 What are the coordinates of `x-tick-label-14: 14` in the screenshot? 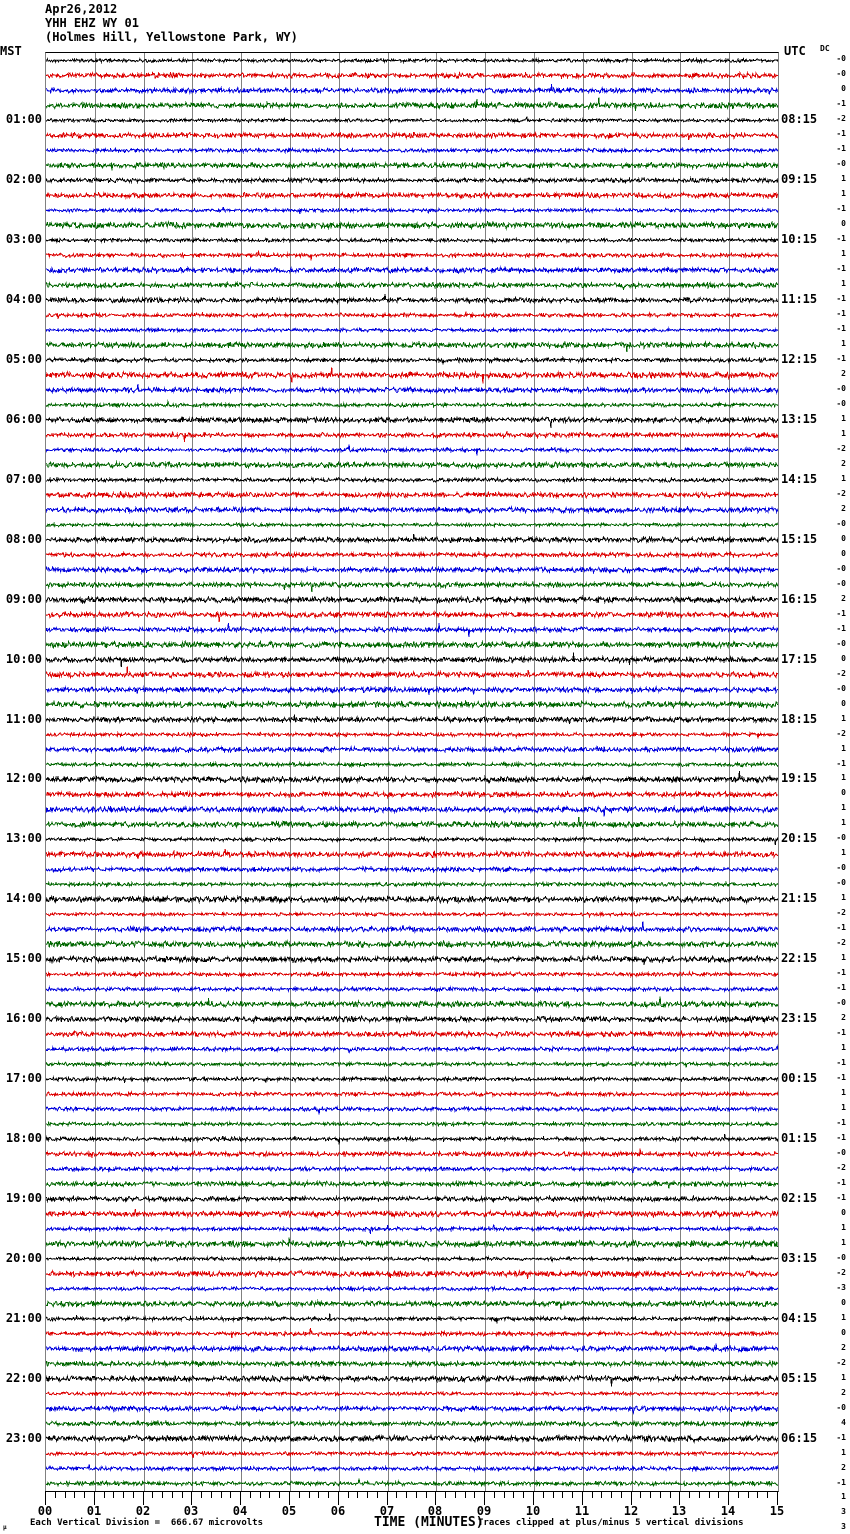 It's located at (728, 1511).